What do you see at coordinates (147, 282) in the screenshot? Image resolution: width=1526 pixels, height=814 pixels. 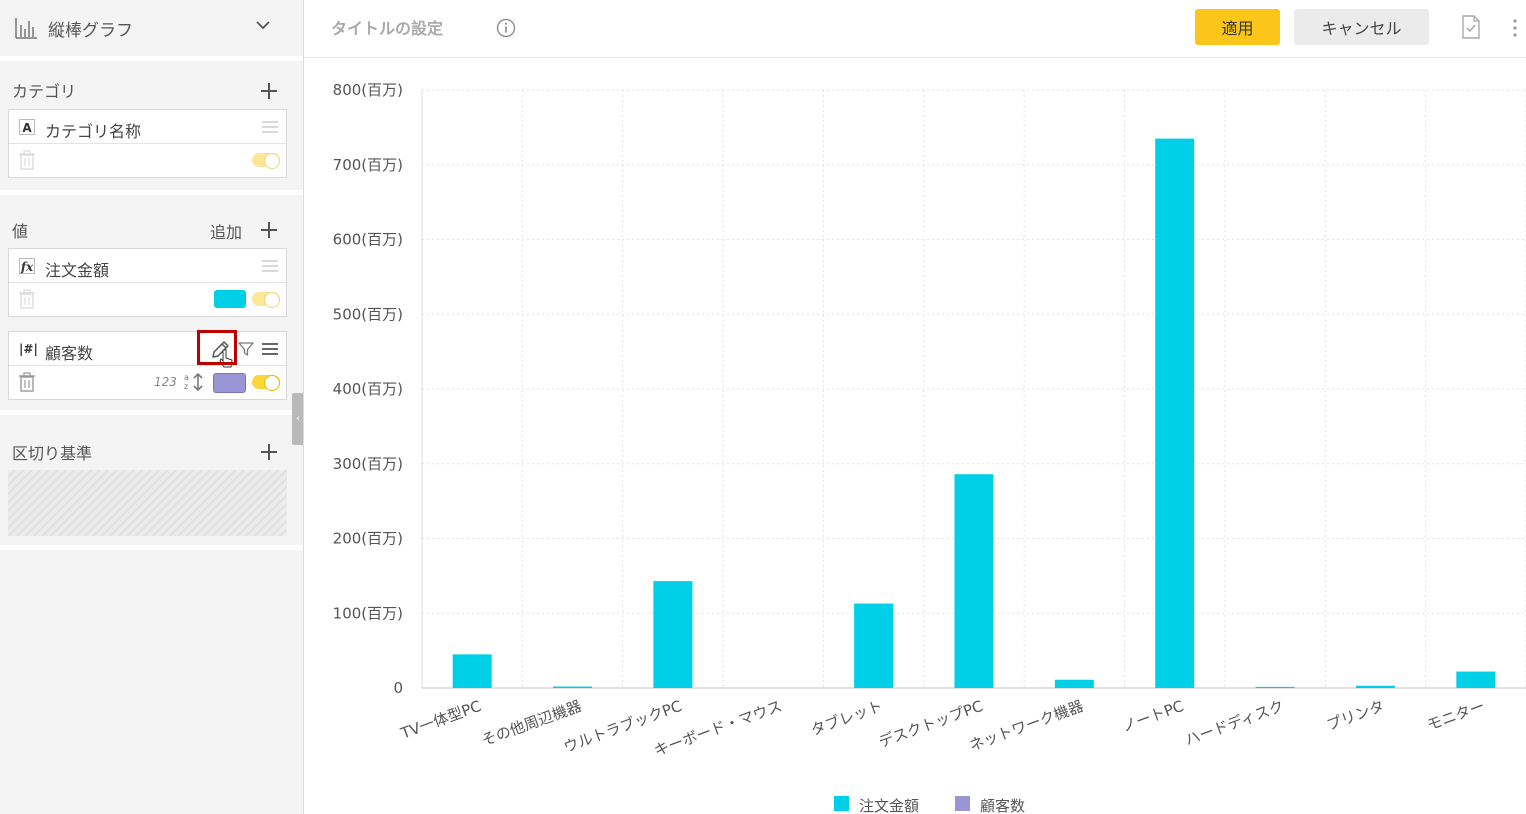 I see `value-field-card-1: fx 注文金額` at bounding box center [147, 282].